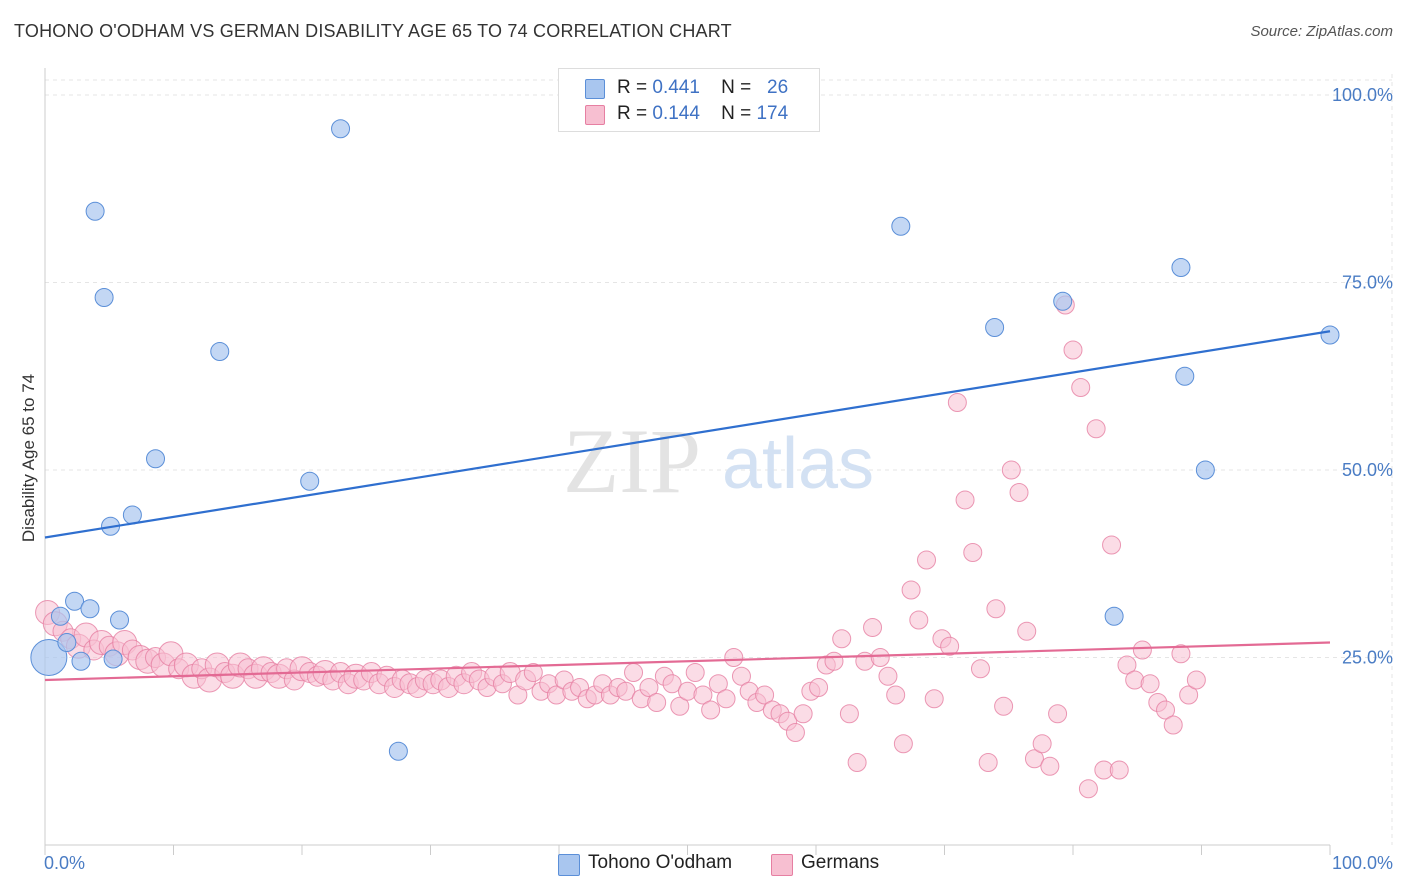 This screenshot has height=892, width=1406. Describe the element at coordinates (689, 100) in the screenshot. I see `correlation-legend: R = 0.441 N = 26 R = 0.144 N = 174` at that location.